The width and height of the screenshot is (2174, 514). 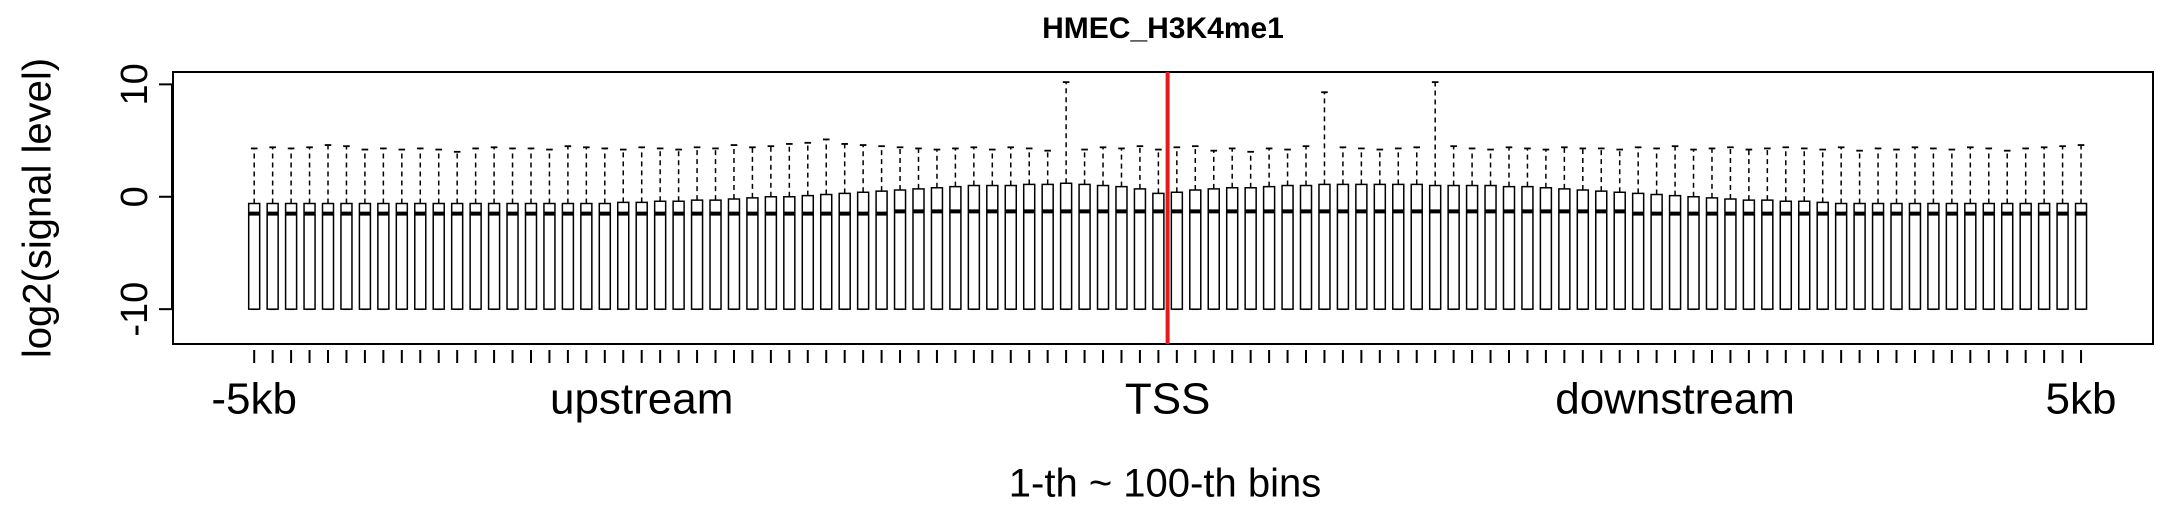 I want to click on x-label: downstream, so click(x=1675, y=399).